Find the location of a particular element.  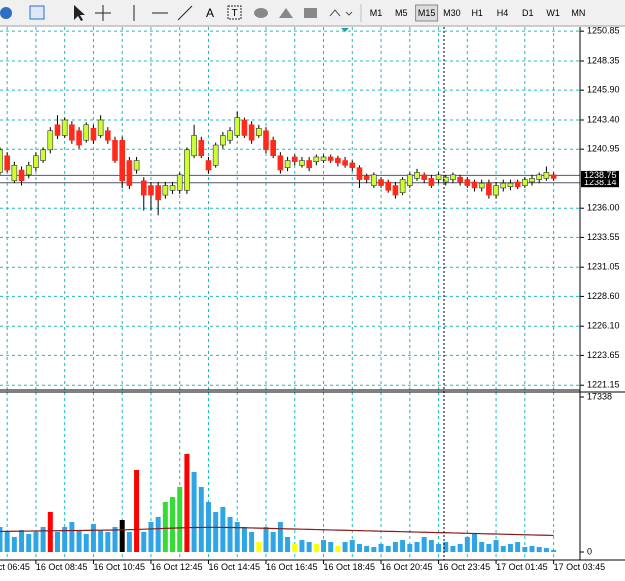

timeframe-button: M30 is located at coordinates (452, 13).